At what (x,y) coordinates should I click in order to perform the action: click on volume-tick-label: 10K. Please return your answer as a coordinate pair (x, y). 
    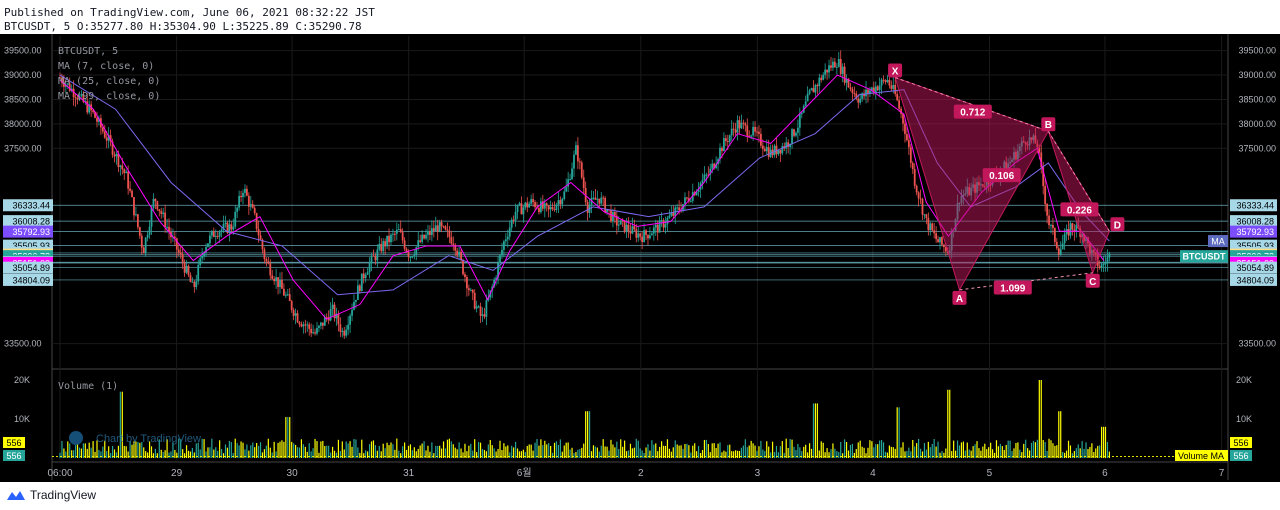
    Looking at the image, I should click on (1244, 419).